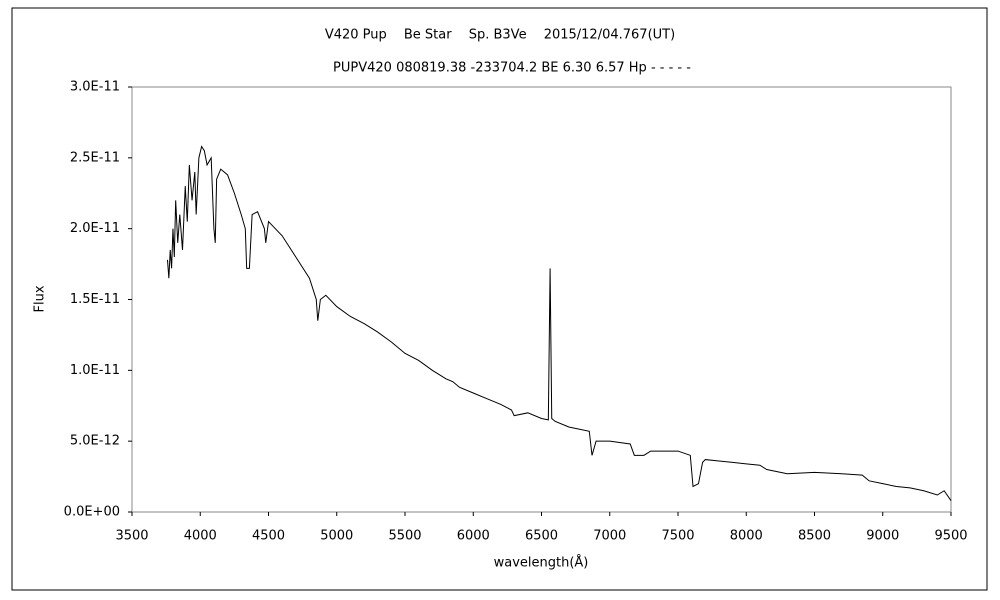 This screenshot has height=600, width=1000. What do you see at coordinates (541, 563) in the screenshot?
I see `x-axis-label: wavelength(Å)` at bounding box center [541, 563].